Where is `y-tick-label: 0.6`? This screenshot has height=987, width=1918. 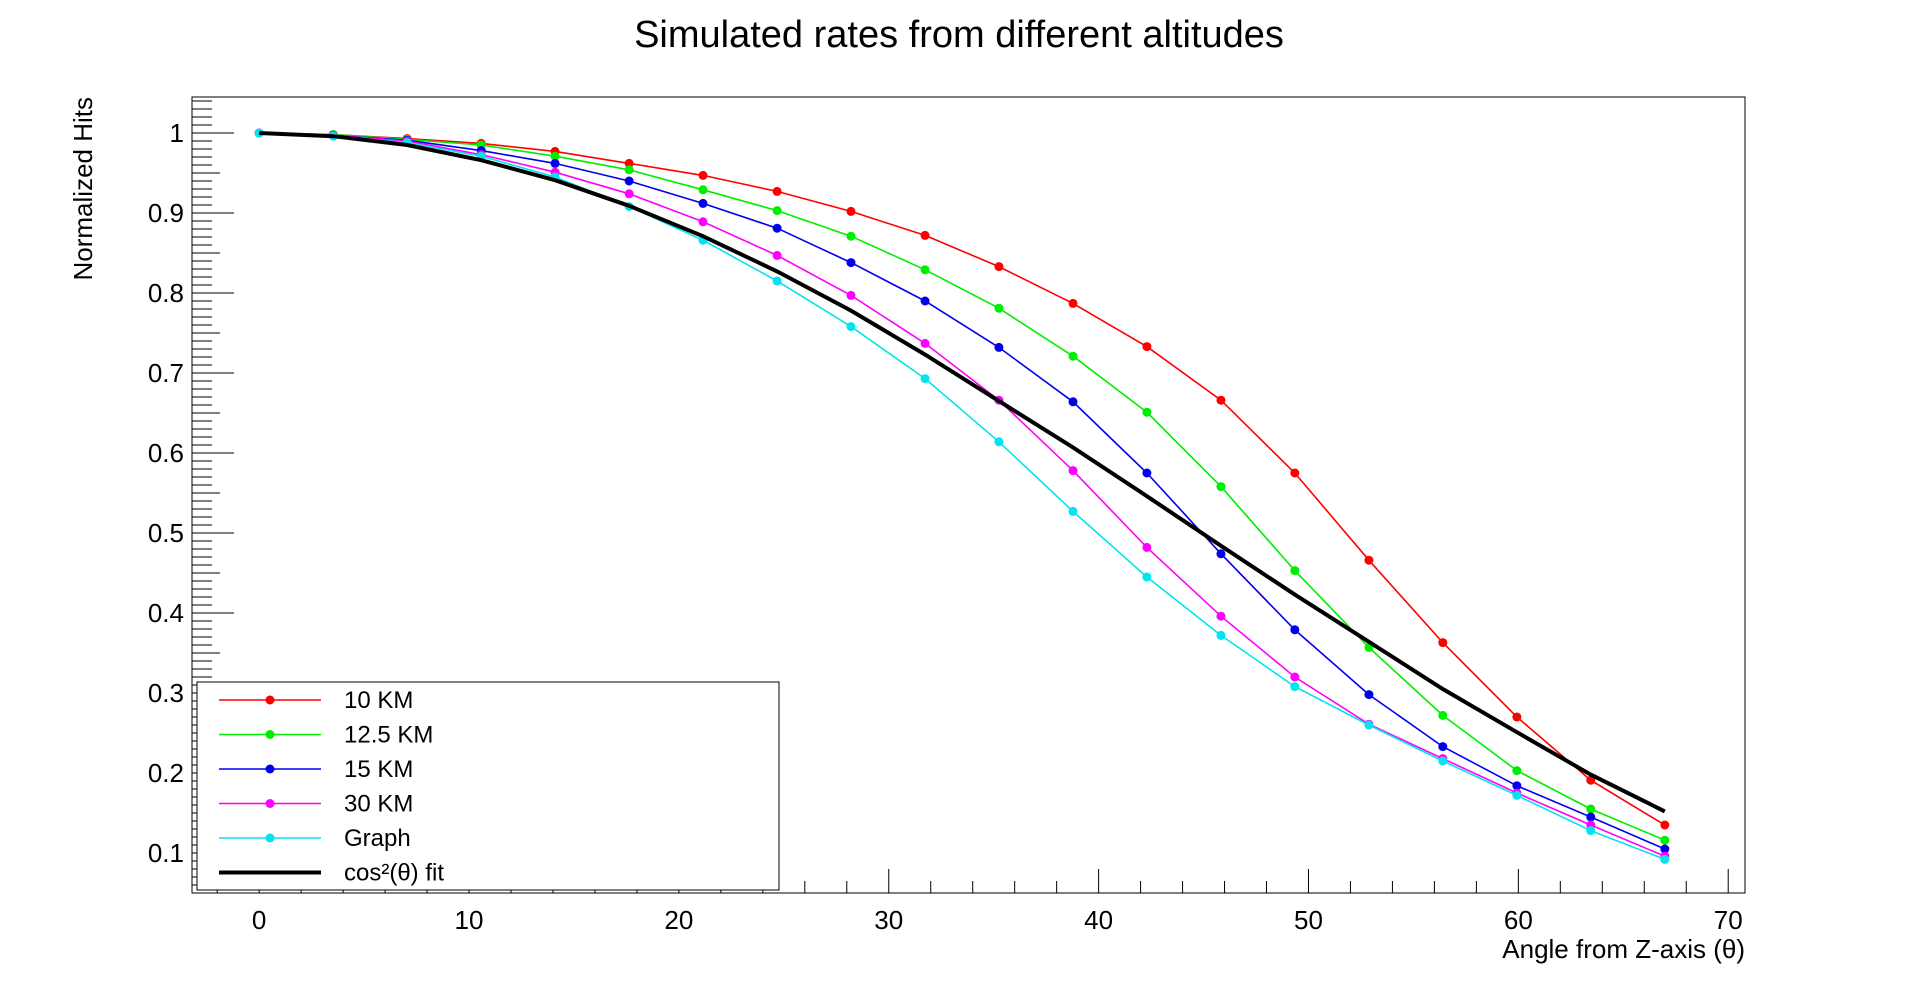
y-tick-label: 0.6 is located at coordinates (166, 453).